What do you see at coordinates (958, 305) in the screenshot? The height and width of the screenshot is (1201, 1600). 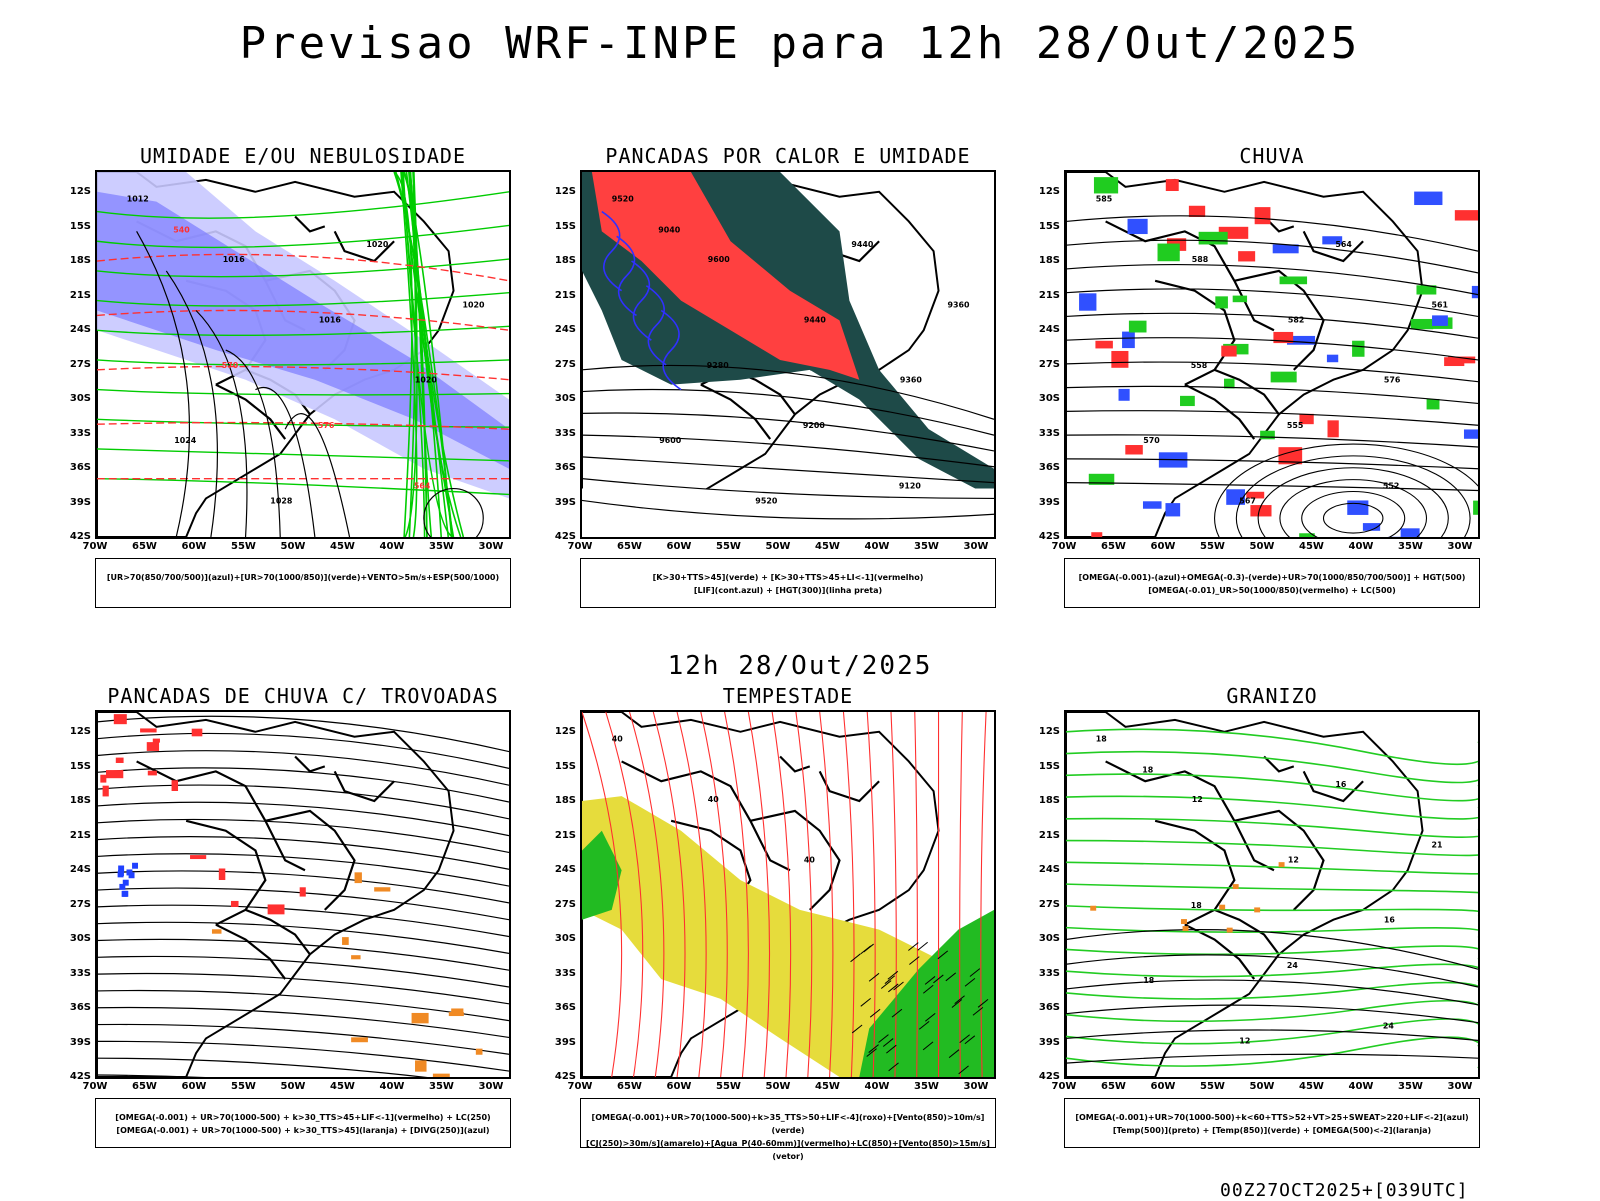 I see `contour-label: 9360` at bounding box center [958, 305].